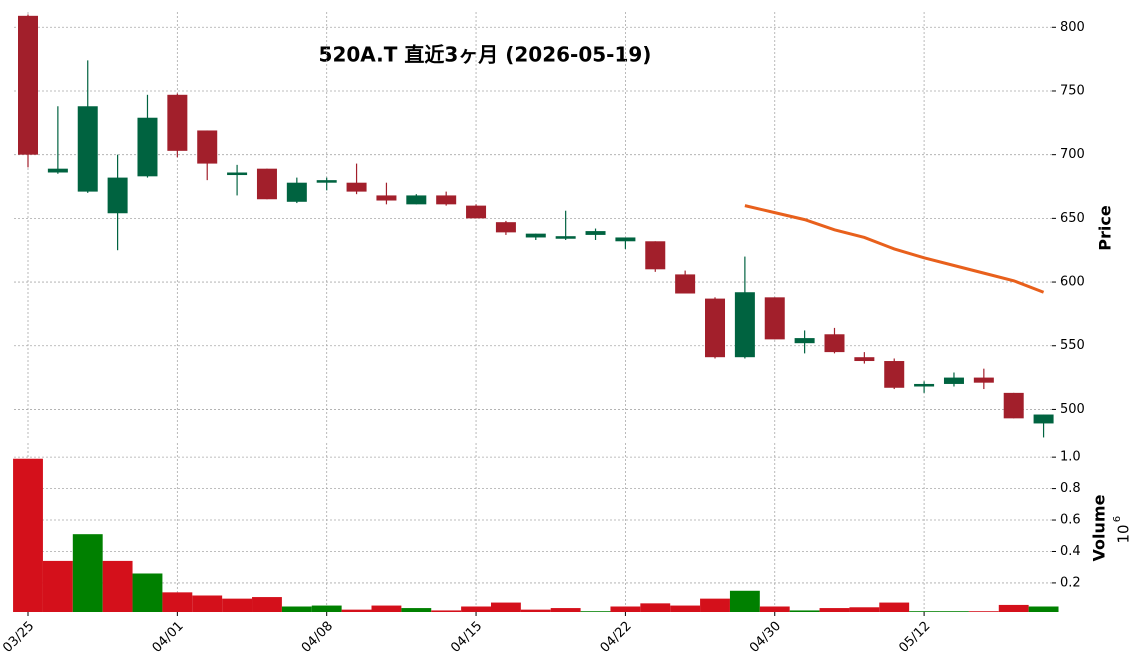 The image size is (1143, 670). What do you see at coordinates (18, 637) in the screenshot?
I see `x-tick-label: 03/25` at bounding box center [18, 637].